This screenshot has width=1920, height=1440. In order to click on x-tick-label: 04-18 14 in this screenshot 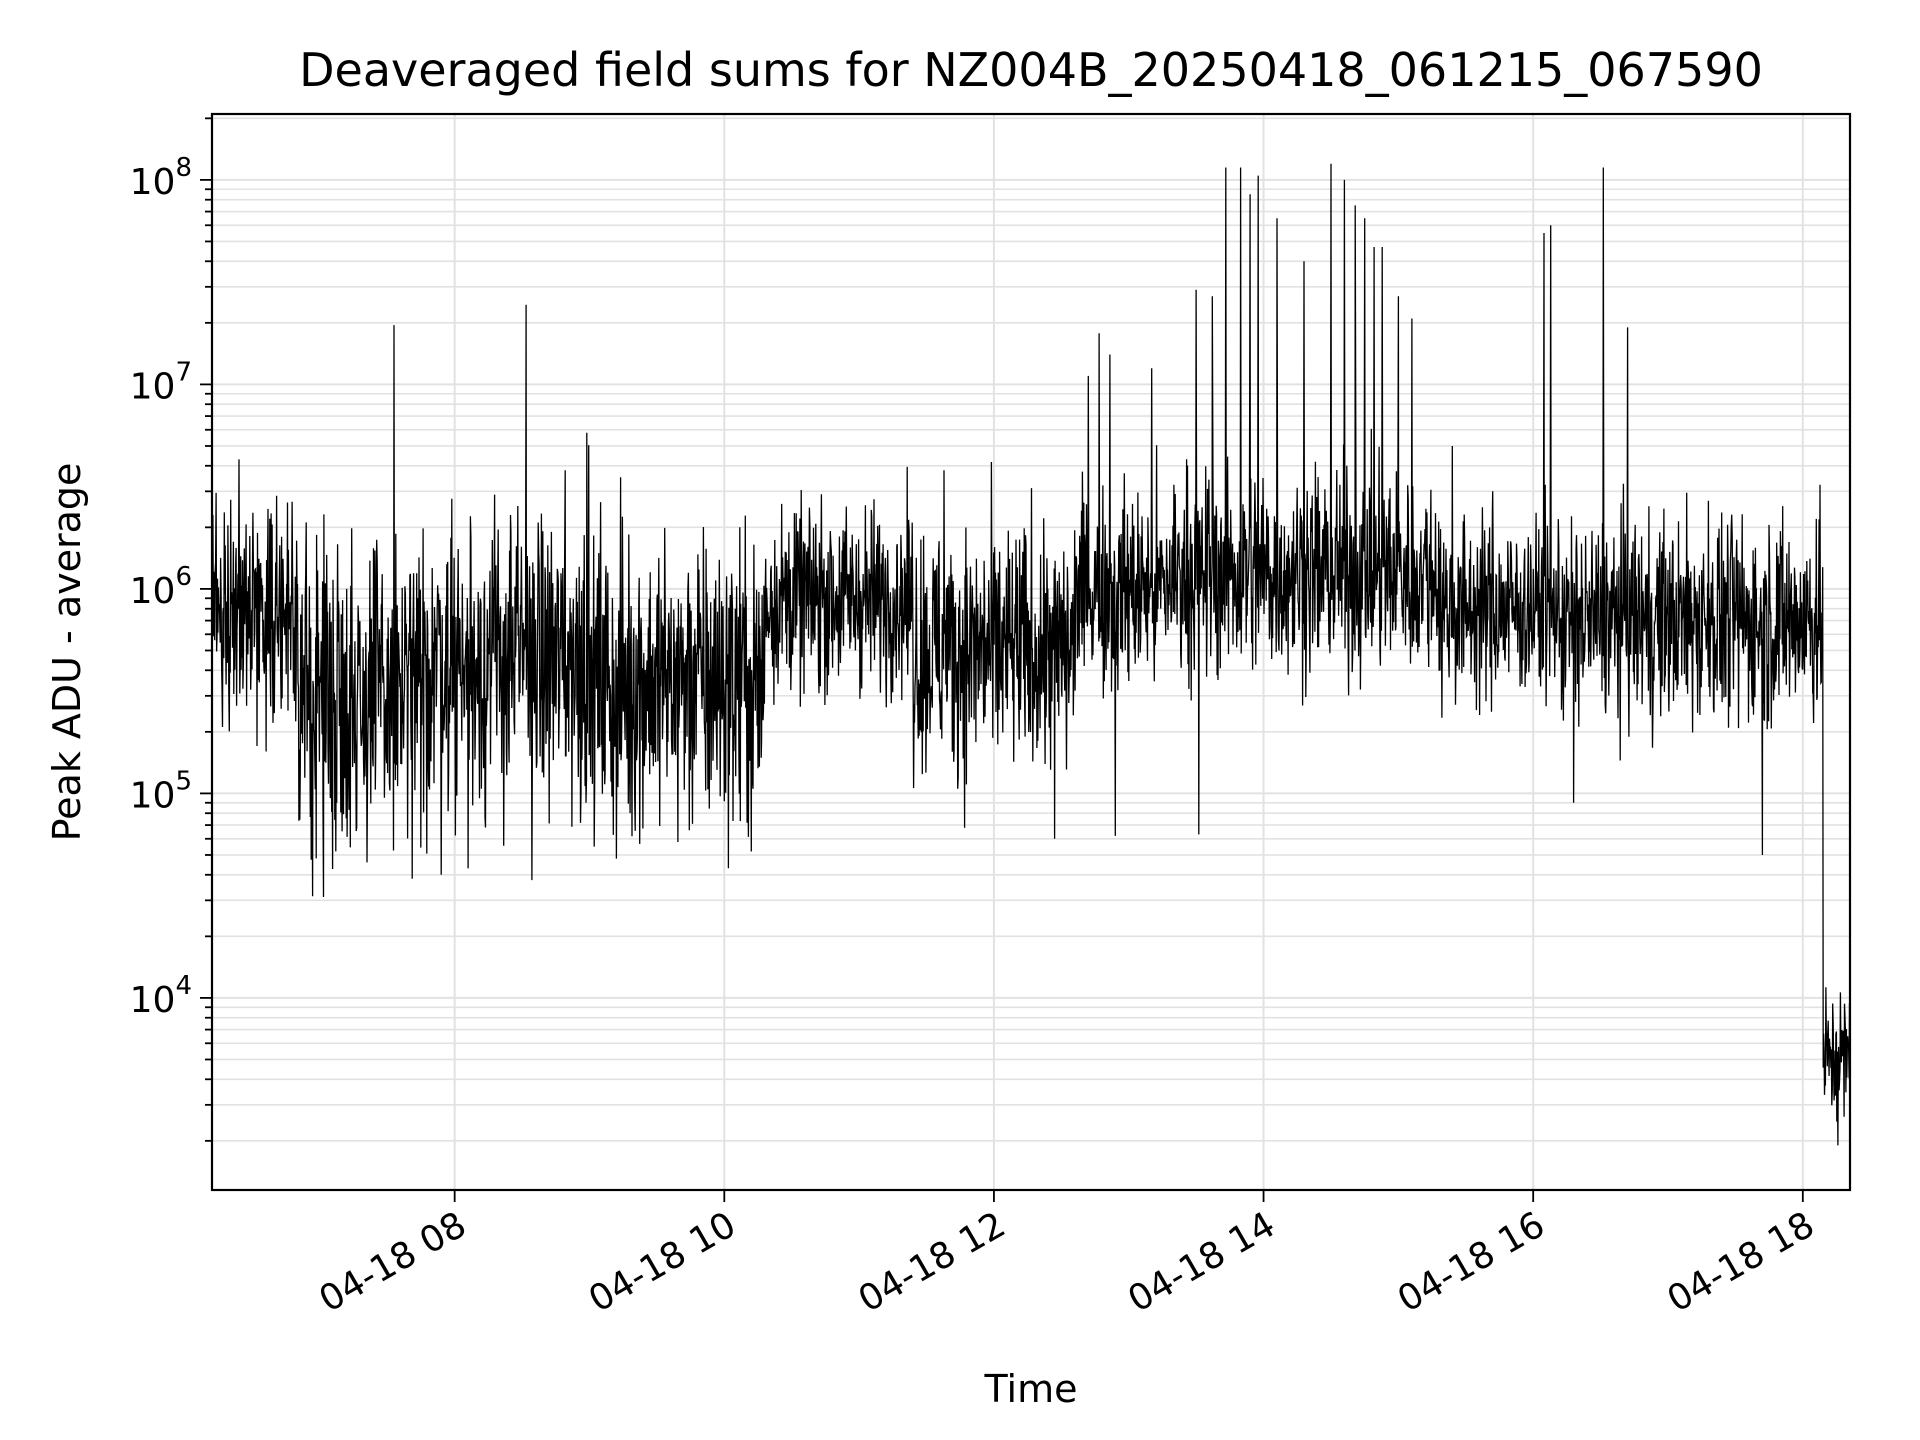, I will do `click(1201, 1262)`.